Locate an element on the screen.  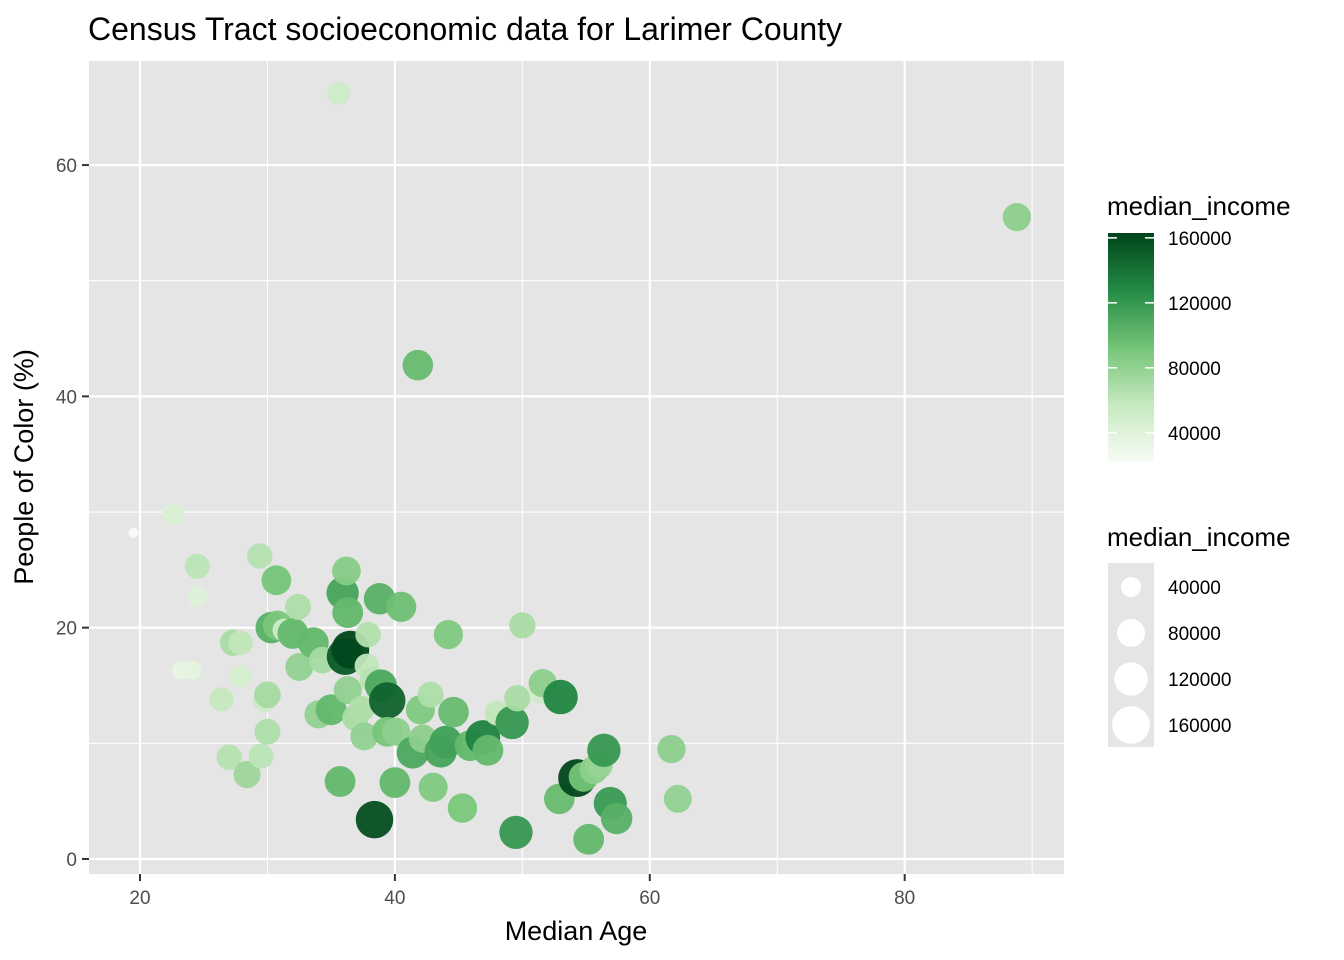
y-tick-label: 40 is located at coordinates (66, 397).